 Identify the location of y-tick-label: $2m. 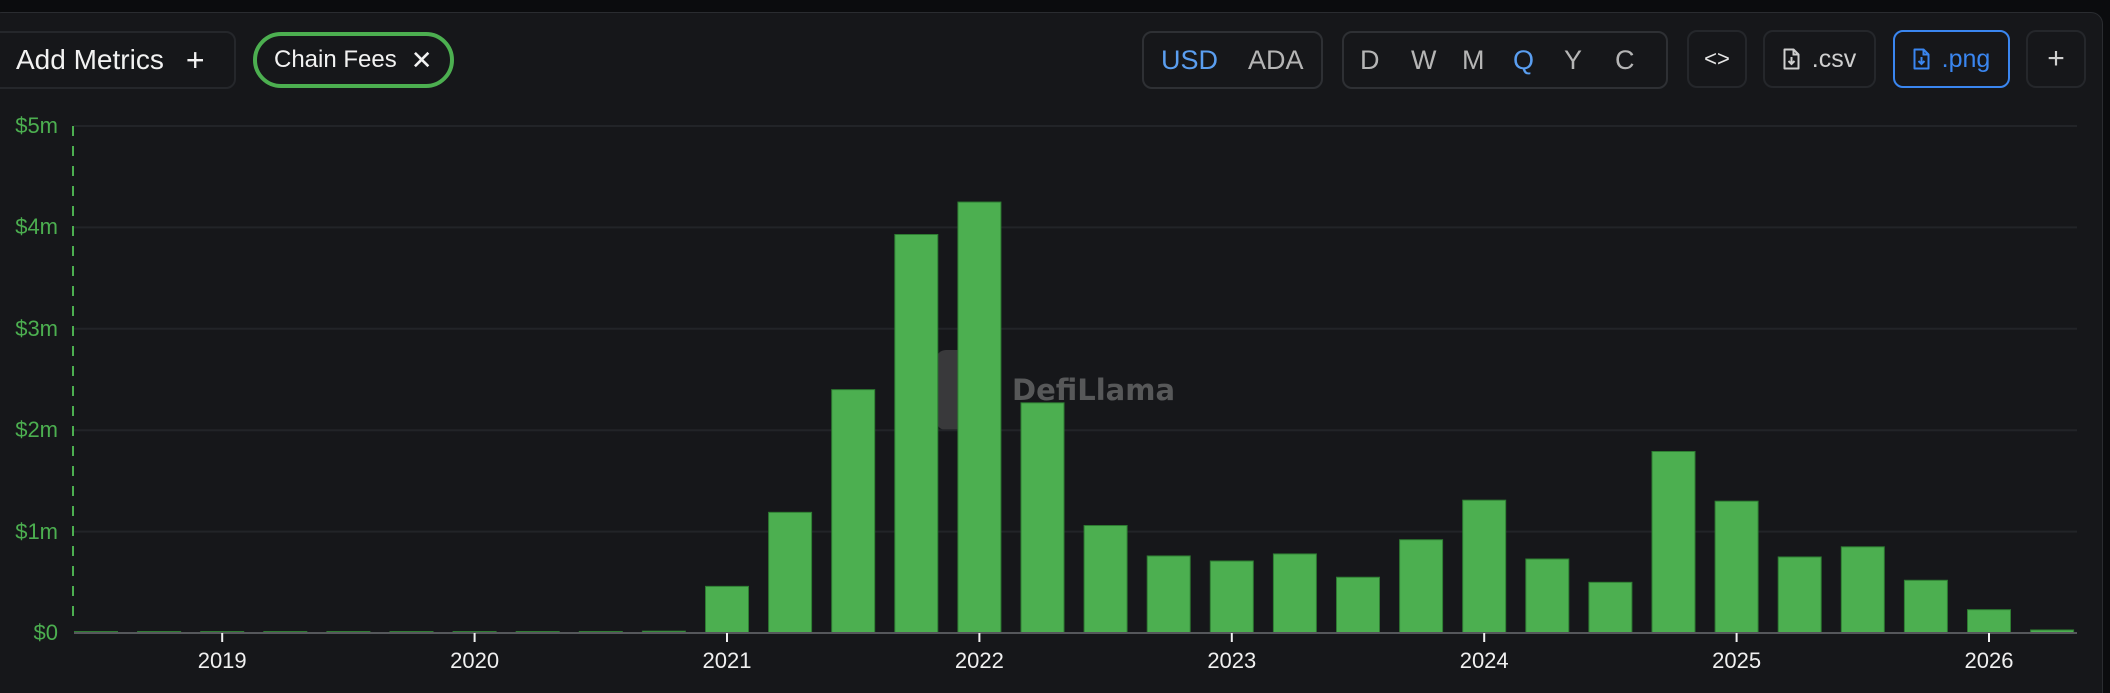
(36, 430).